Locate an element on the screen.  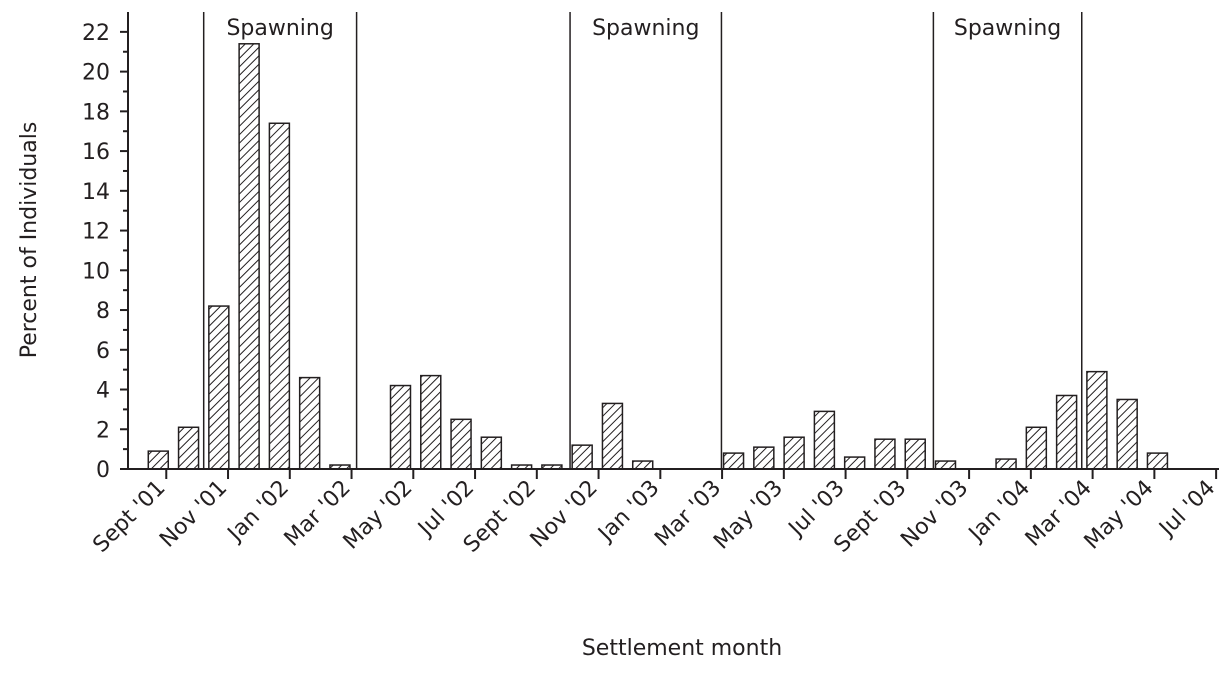
x-tick-label: Nov '03 is located at coordinates (934, 514).